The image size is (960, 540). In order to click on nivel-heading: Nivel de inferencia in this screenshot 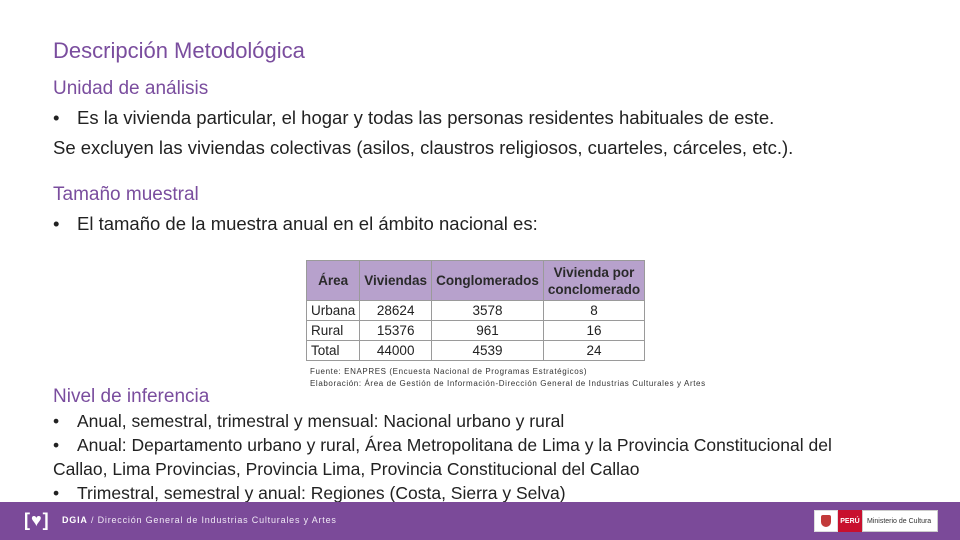, I will do `click(131, 396)`.